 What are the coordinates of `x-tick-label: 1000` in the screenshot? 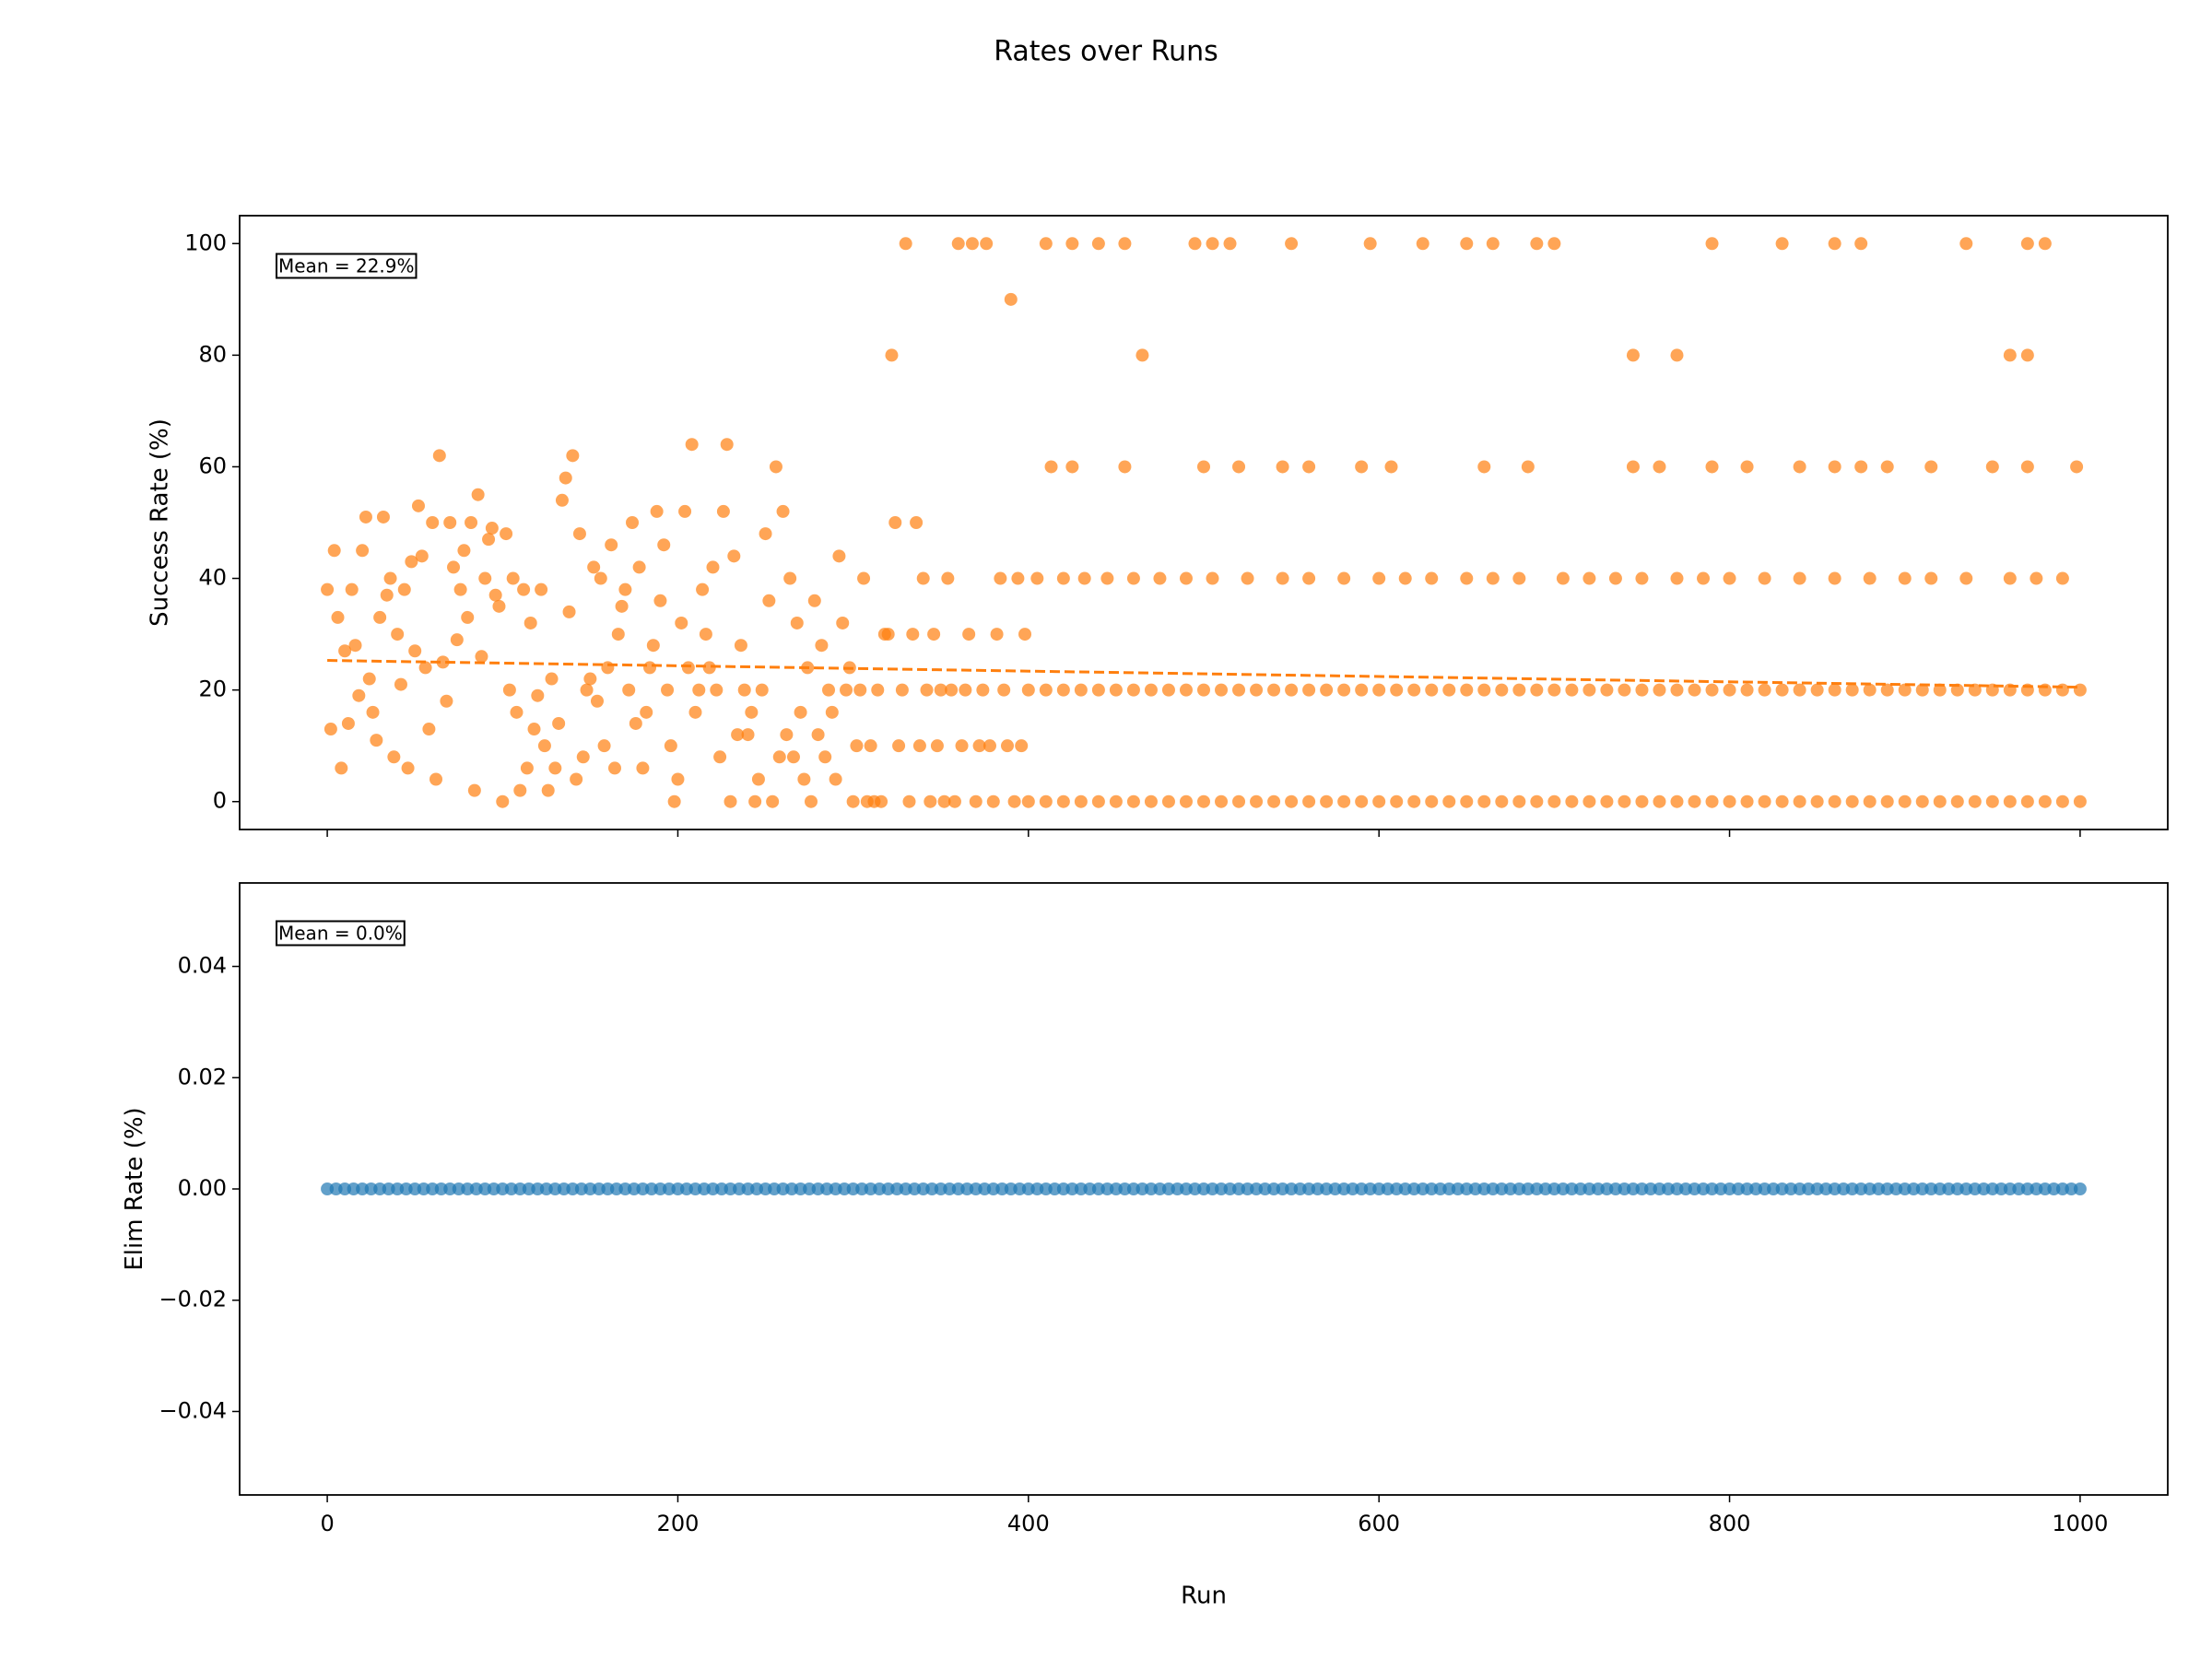 It's located at (2080, 1523).